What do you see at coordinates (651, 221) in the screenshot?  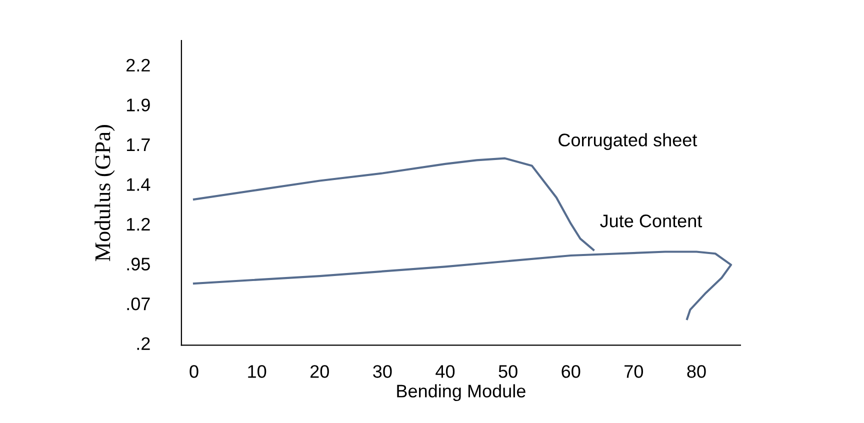 I see `series-label: Jute Content` at bounding box center [651, 221].